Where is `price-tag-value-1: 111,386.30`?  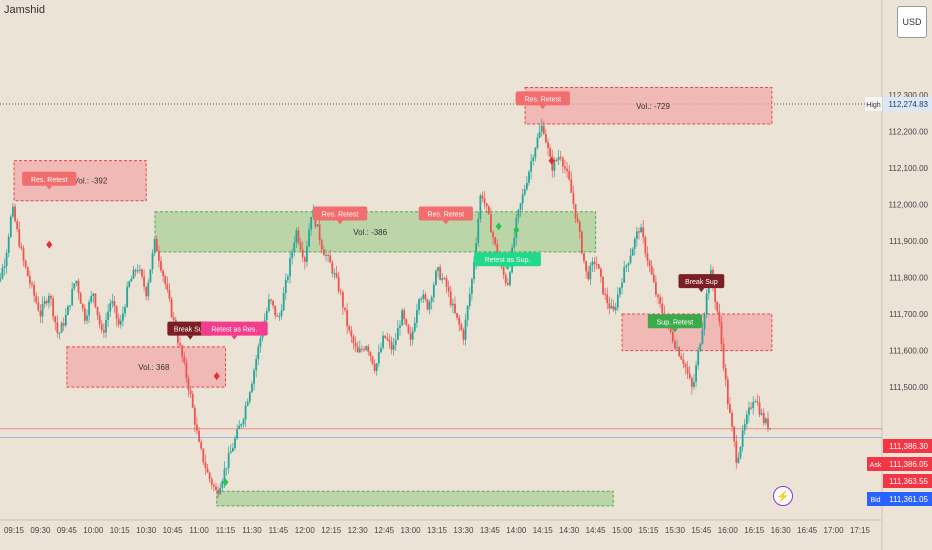 price-tag-value-1: 111,386.30 is located at coordinates (908, 446).